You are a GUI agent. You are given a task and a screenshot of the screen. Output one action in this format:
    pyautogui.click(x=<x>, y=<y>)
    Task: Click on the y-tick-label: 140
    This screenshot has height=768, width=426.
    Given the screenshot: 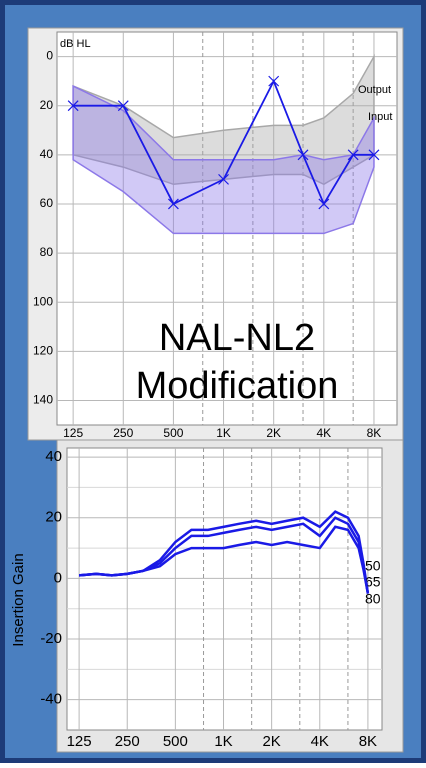 What is the action you would take?
    pyautogui.click(x=43, y=400)
    